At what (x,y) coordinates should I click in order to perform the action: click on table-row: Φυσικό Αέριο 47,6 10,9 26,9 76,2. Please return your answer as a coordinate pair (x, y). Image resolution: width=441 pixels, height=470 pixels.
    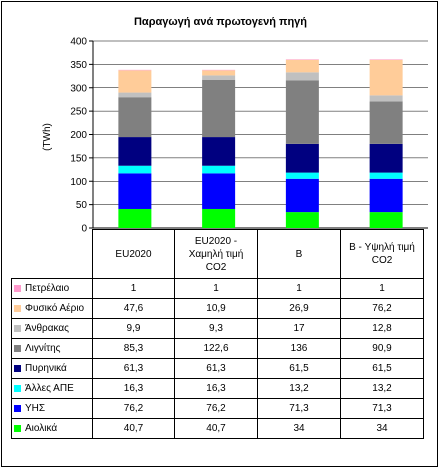
    Looking at the image, I should click on (217, 308).